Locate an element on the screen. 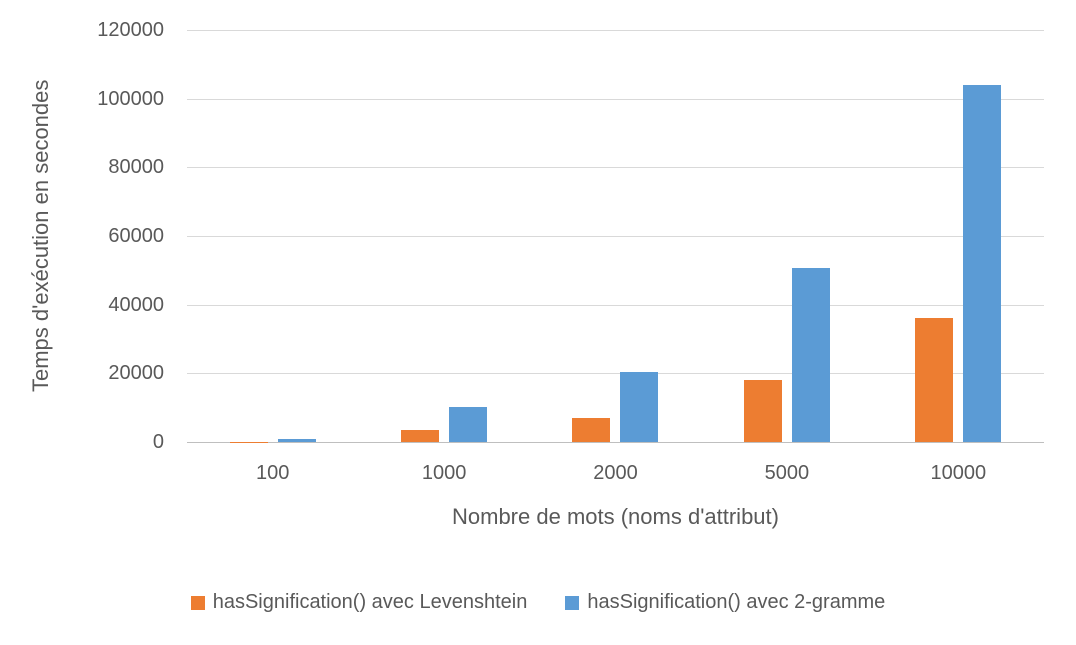  legend-item: hasSignification() avec 2-gramme is located at coordinates (725, 602).